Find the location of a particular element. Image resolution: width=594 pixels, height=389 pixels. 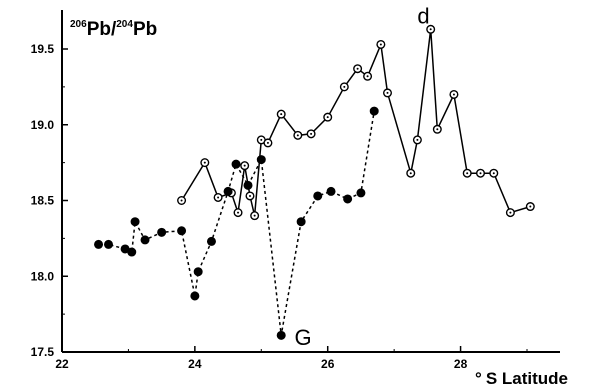

x-label-text: S Latitude is located at coordinates (527, 378).